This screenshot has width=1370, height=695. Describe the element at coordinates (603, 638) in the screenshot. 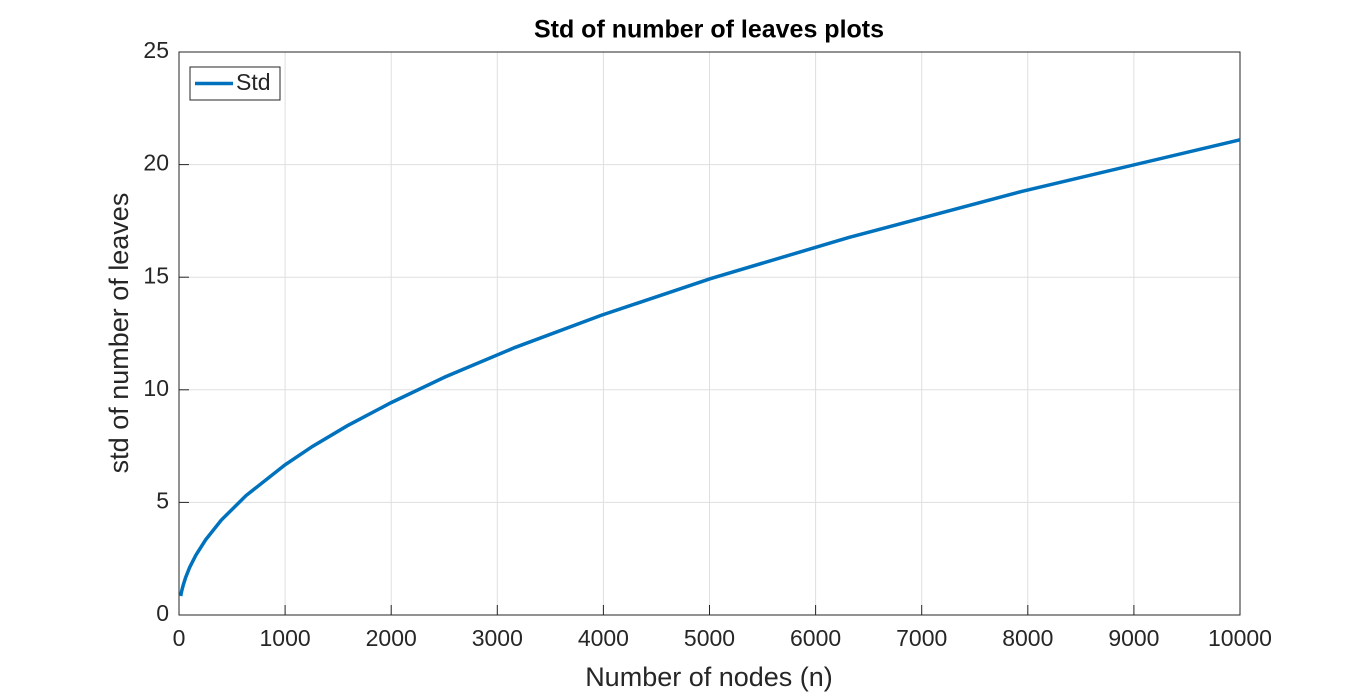

I see `x-tick-label: 4000` at that location.